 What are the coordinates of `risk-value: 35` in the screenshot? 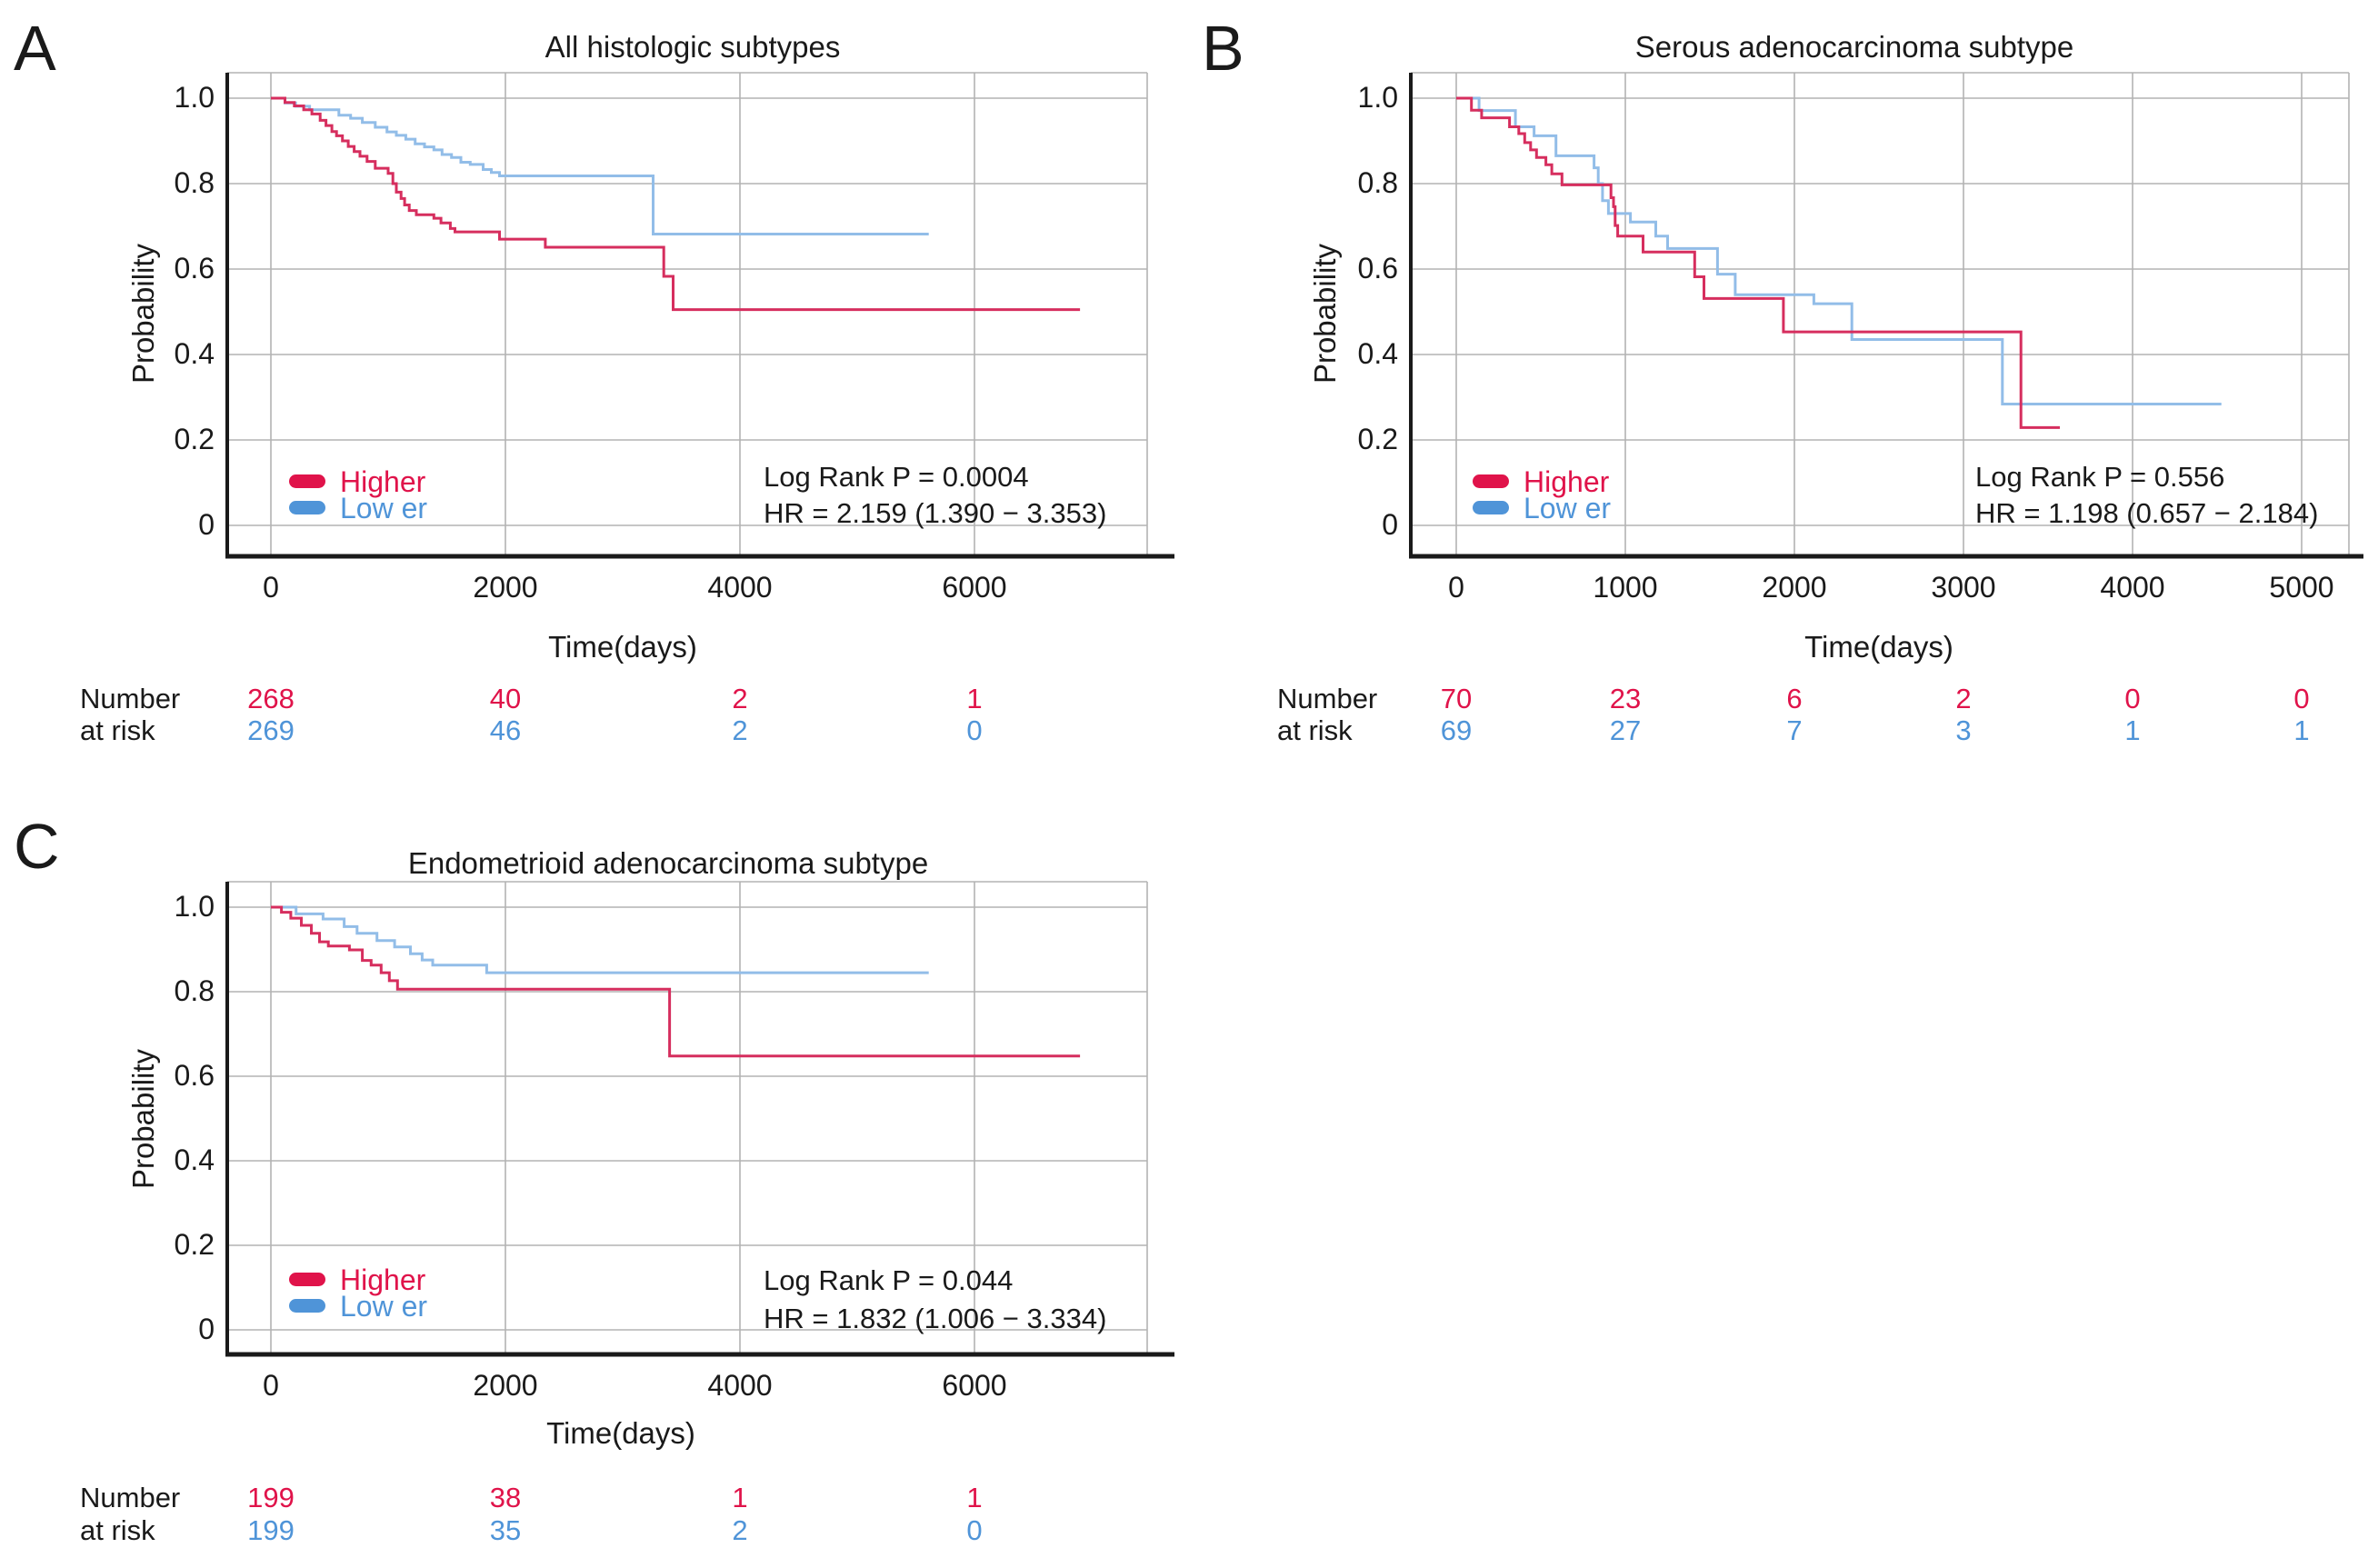 It's located at (505, 1530).